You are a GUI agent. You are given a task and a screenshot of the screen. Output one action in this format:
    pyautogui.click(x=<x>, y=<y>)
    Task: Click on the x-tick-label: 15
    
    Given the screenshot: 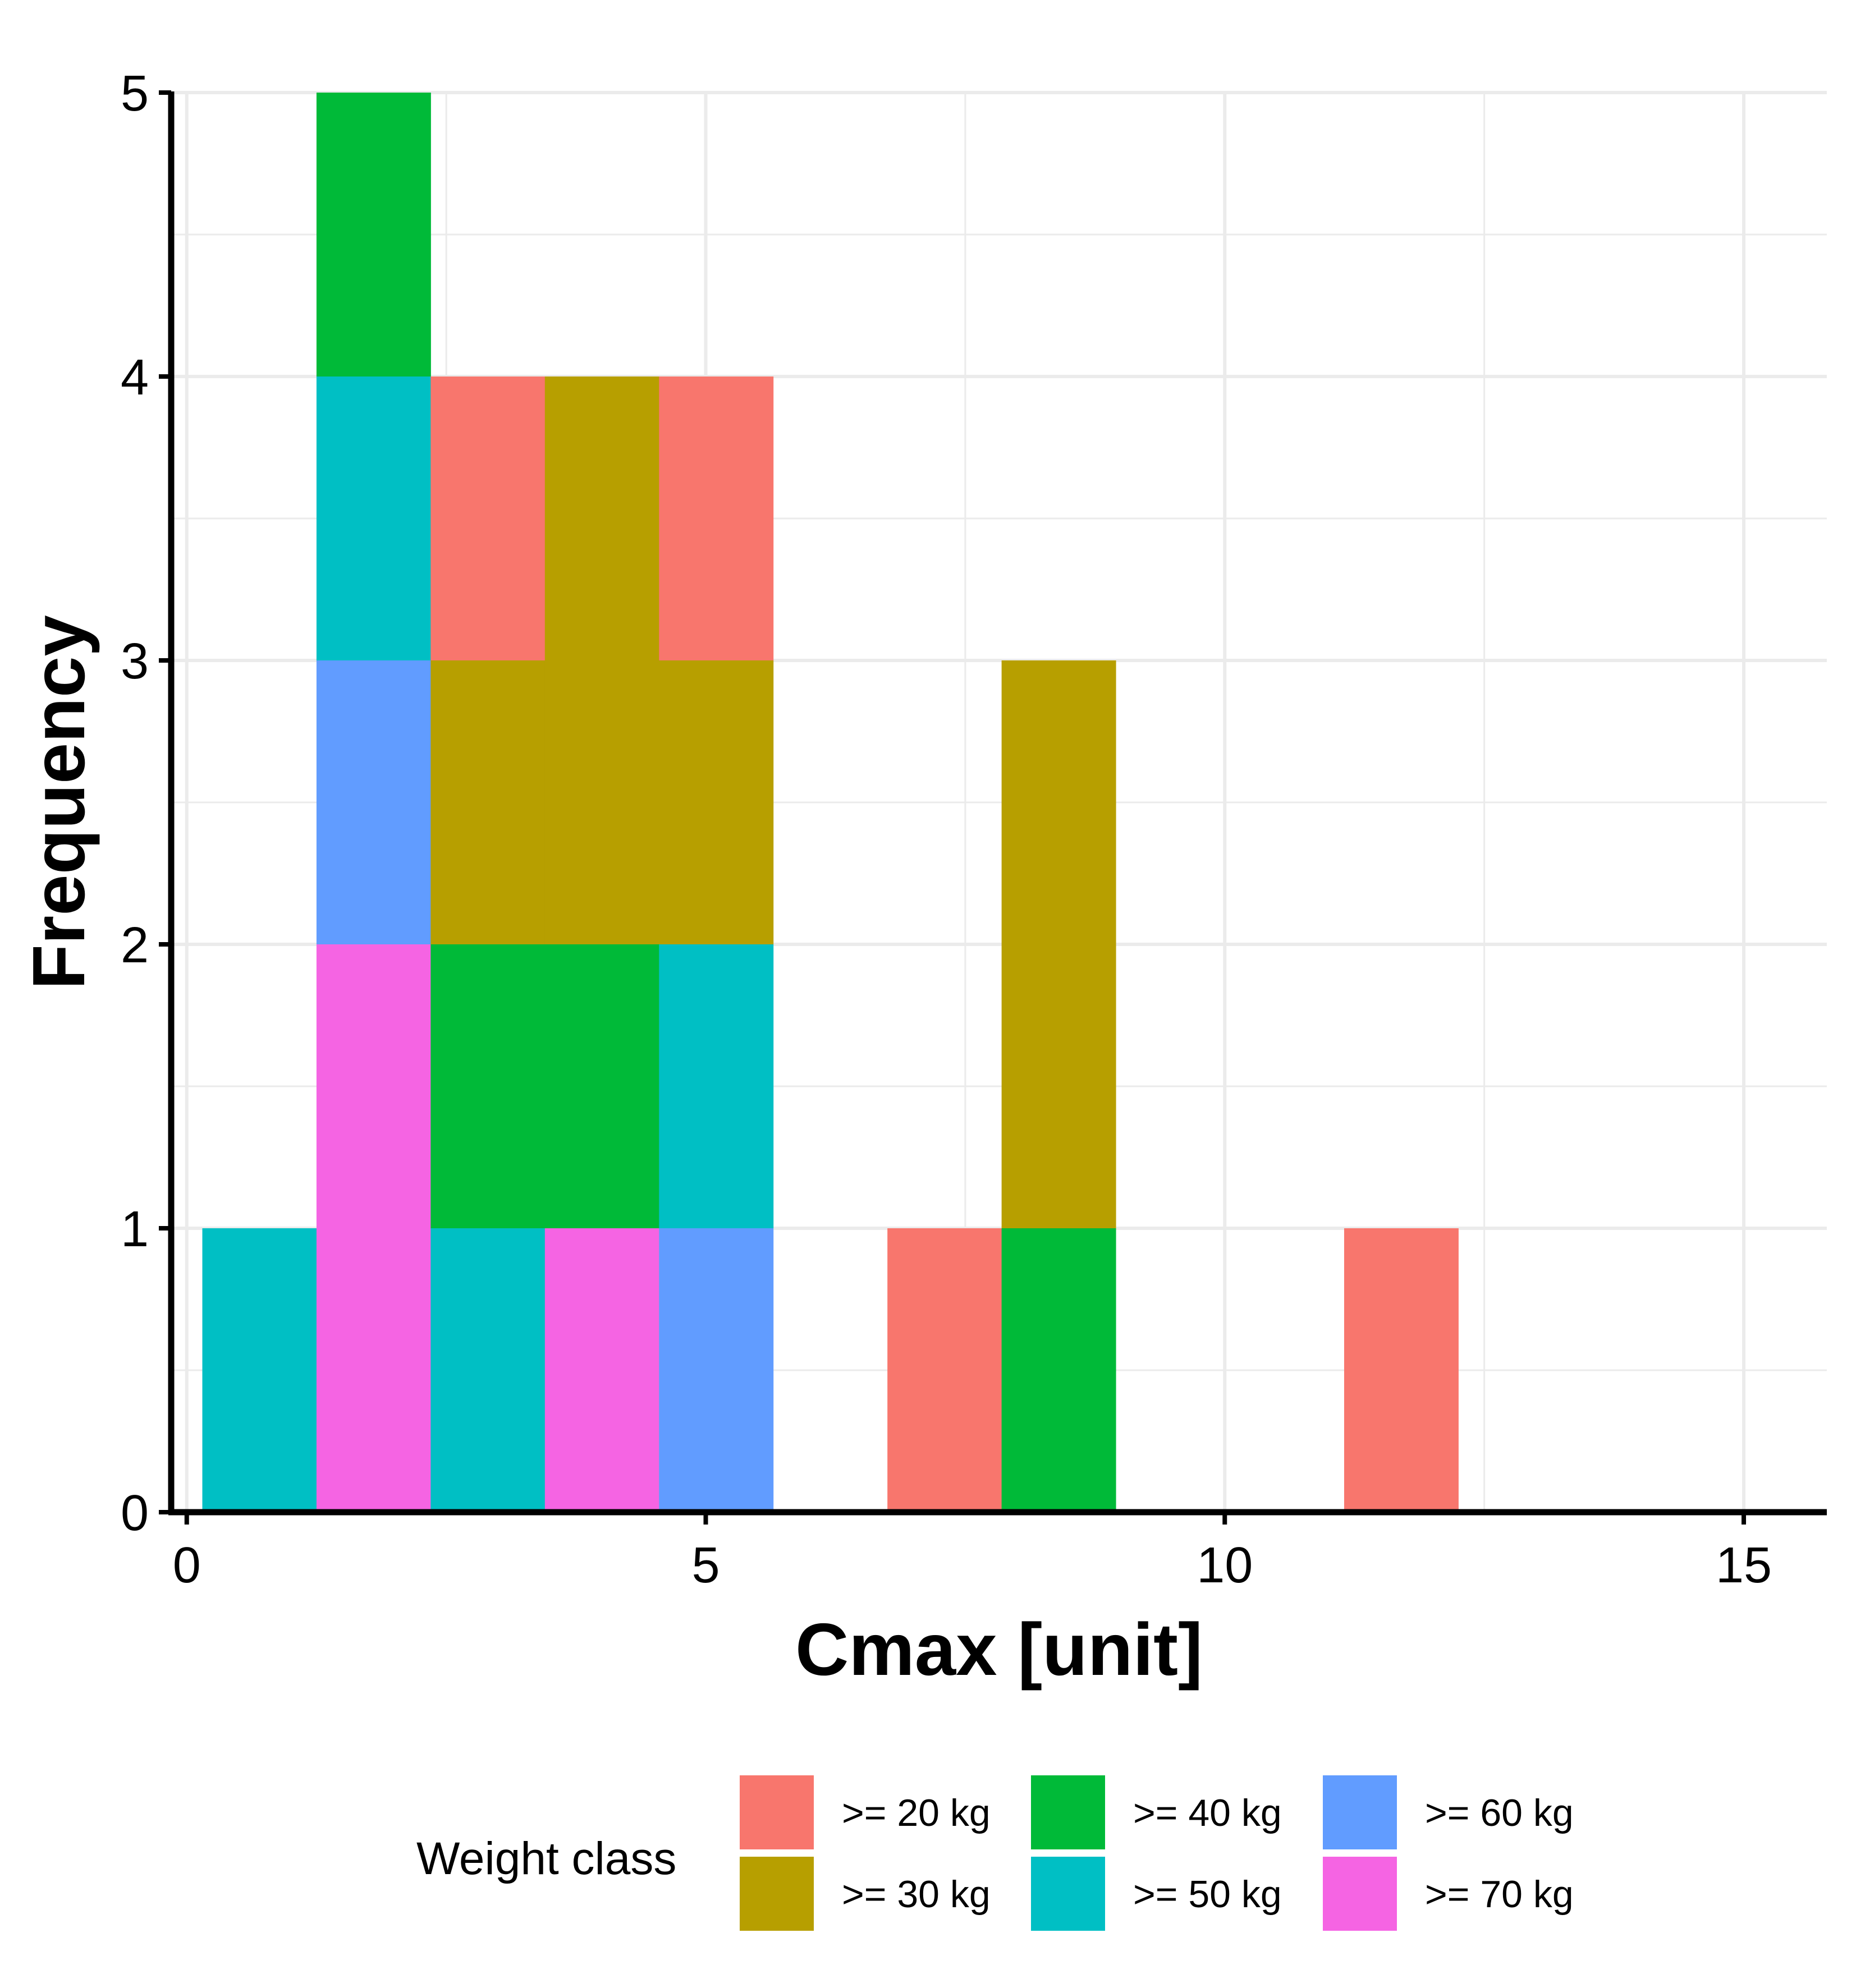 What is the action you would take?
    pyautogui.click(x=1744, y=1565)
    